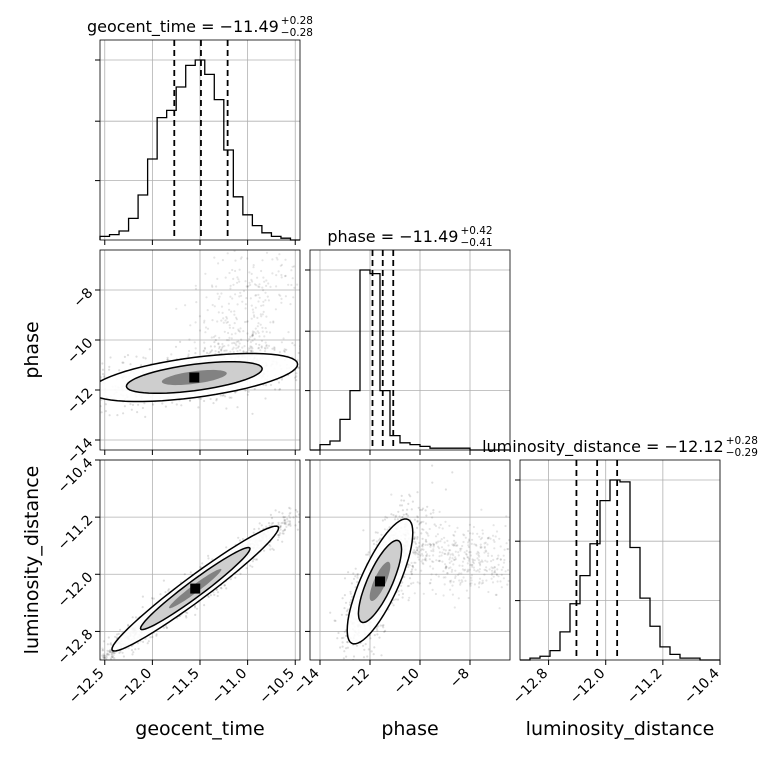 This screenshot has width=760, height=760. I want to click on x-axis-label-geocent_time: geocent_time, so click(199, 729).